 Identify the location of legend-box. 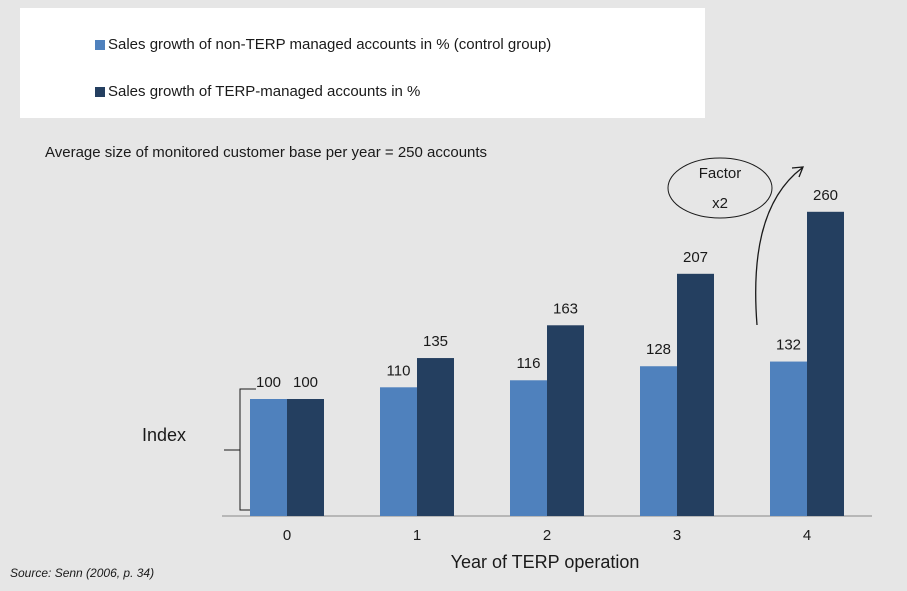
(362, 63).